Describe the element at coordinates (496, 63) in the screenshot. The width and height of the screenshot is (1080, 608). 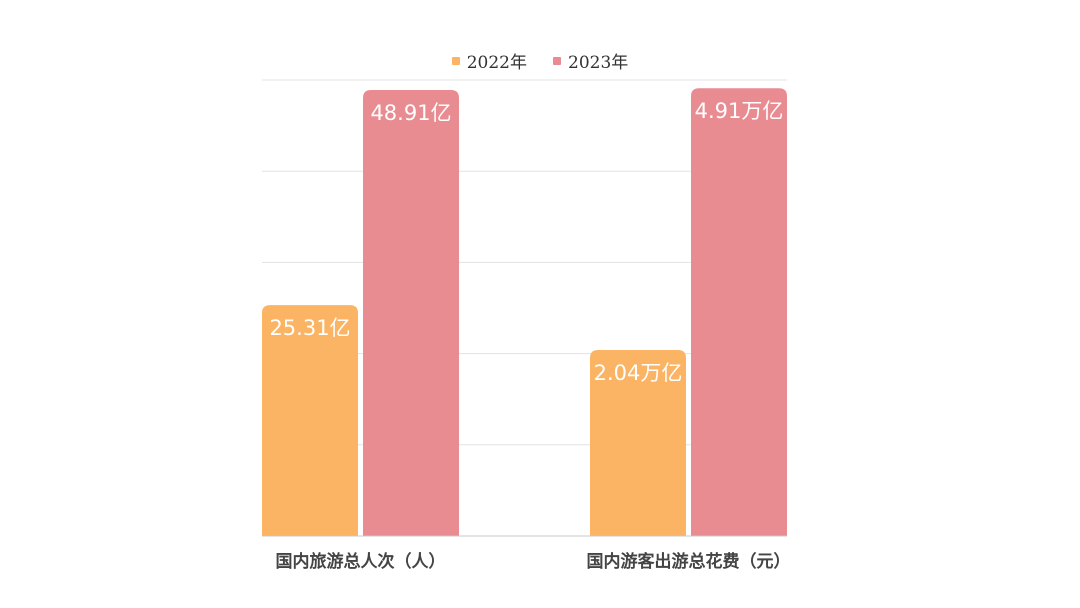
I see `legend-label-2022: 2022年` at that location.